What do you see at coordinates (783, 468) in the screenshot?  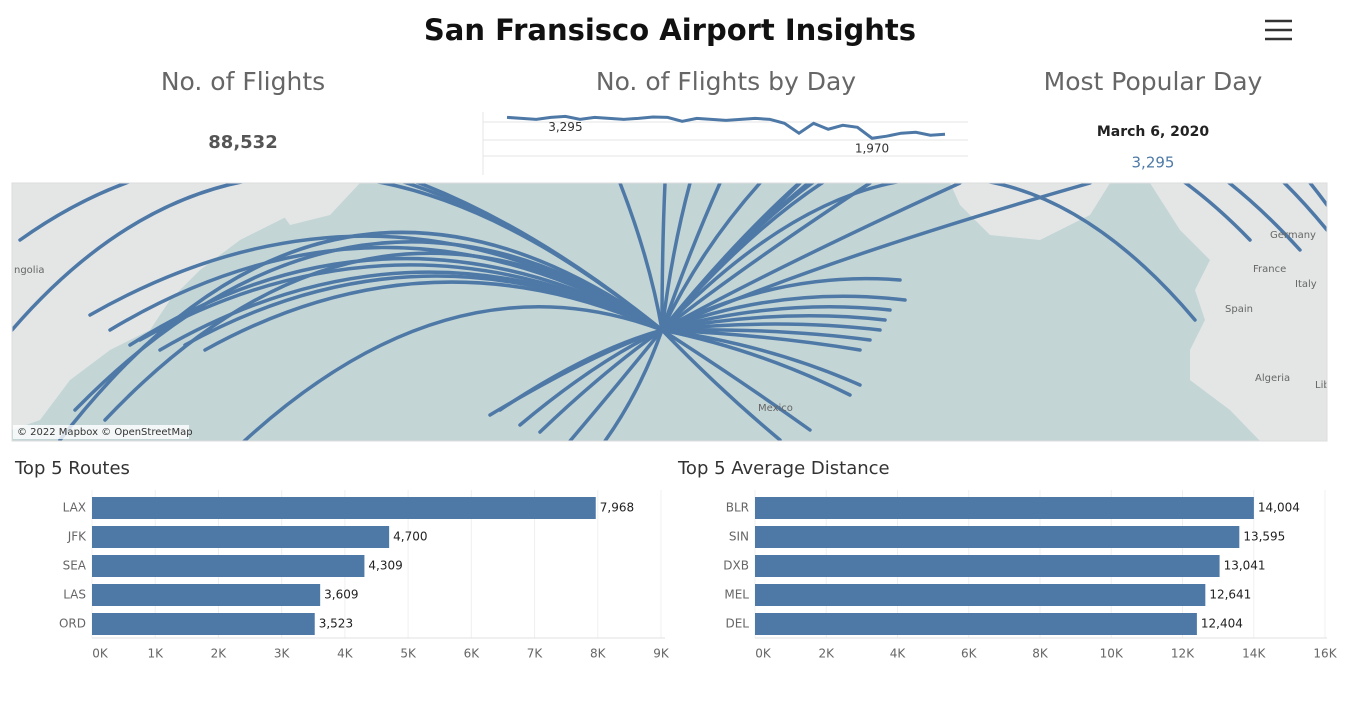 I see `chart-title: Top 5 Average Distance` at bounding box center [783, 468].